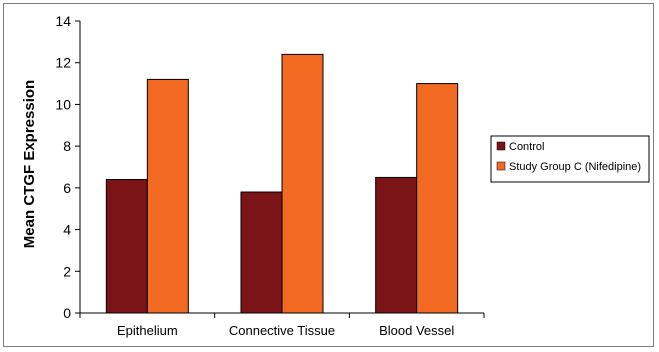 Image resolution: width=659 pixels, height=352 pixels. What do you see at coordinates (416, 330) in the screenshot?
I see `x-tick-label: Blood Vessel` at bounding box center [416, 330].